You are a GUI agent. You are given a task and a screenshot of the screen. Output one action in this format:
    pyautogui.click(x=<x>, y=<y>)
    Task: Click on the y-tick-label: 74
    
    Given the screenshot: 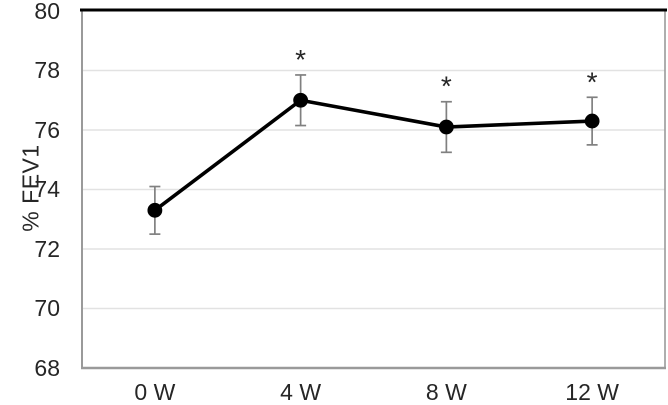 What is the action you would take?
    pyautogui.click(x=47, y=189)
    